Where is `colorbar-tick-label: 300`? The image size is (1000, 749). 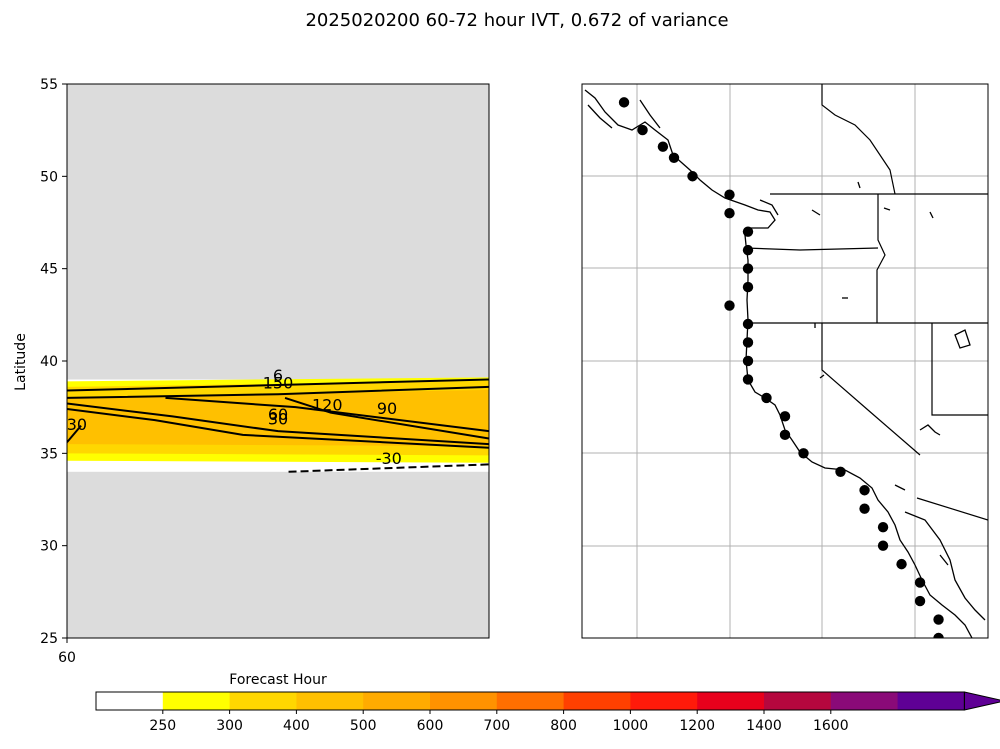 colorbar-tick-label: 300 is located at coordinates (229, 726).